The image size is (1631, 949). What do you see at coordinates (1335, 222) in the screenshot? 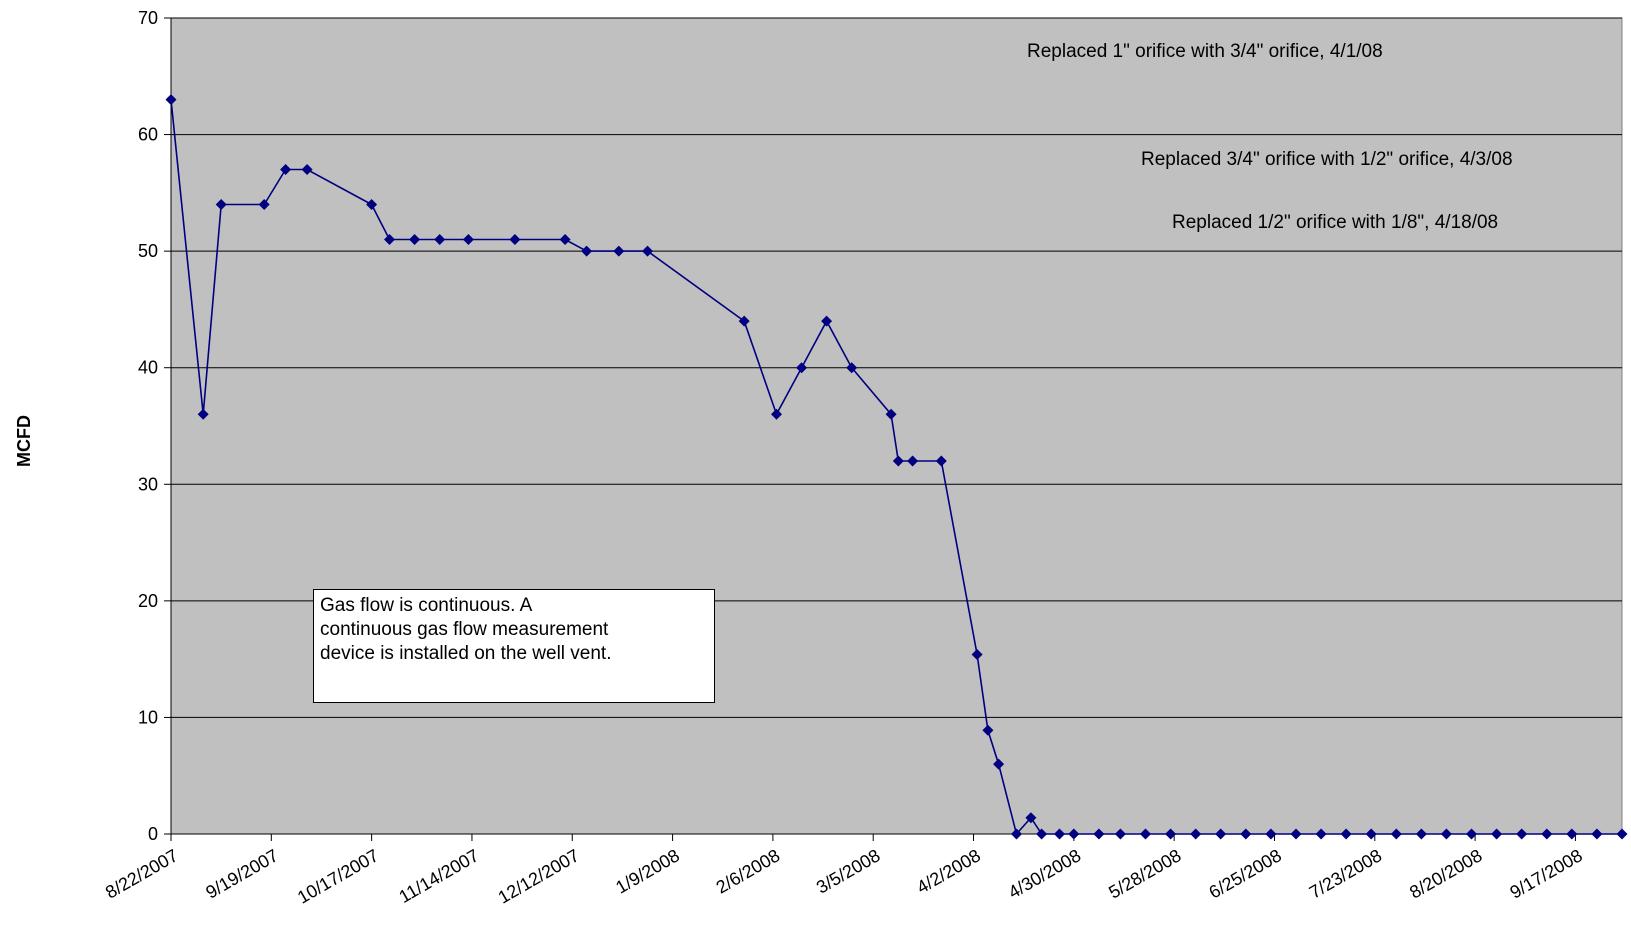
I see `annotation-orifice-change-3: Replaced 1/2" orifice with 1/8", 4/18/08` at bounding box center [1335, 222].